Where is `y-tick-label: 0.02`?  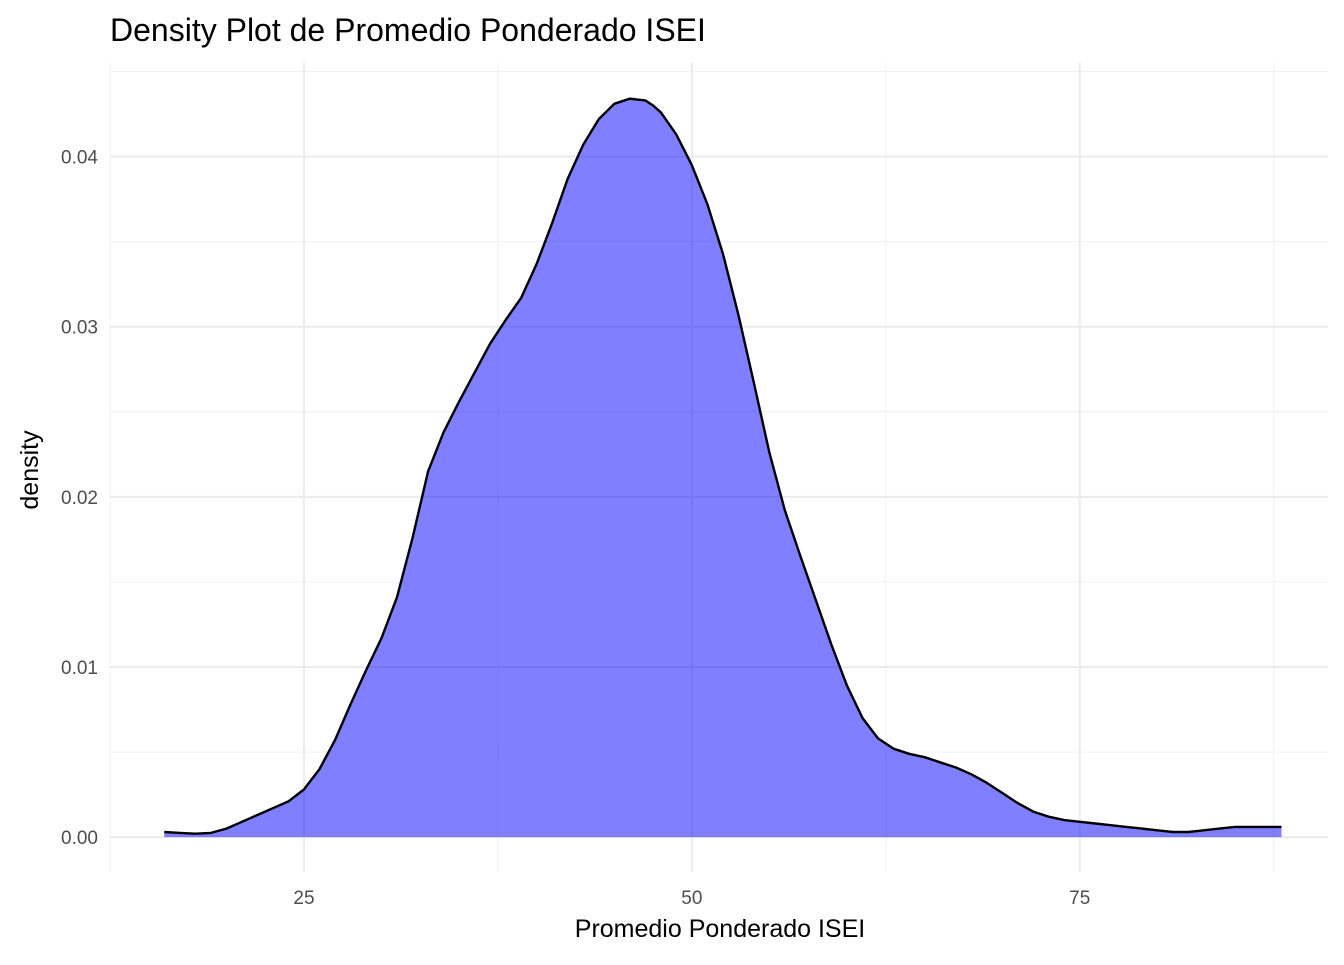 y-tick-label: 0.02 is located at coordinates (79, 498).